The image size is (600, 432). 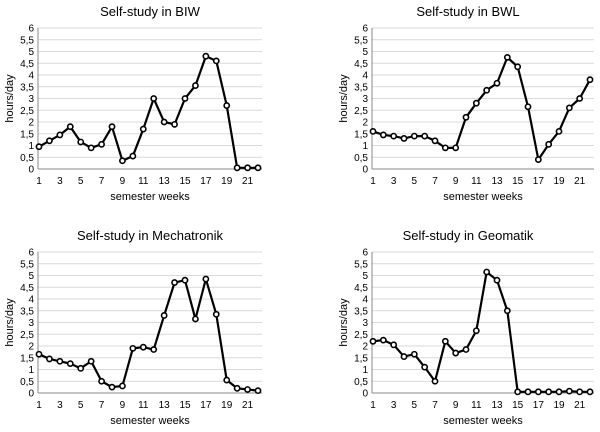 I want to click on x-axis-label: semester weeks, so click(x=483, y=421).